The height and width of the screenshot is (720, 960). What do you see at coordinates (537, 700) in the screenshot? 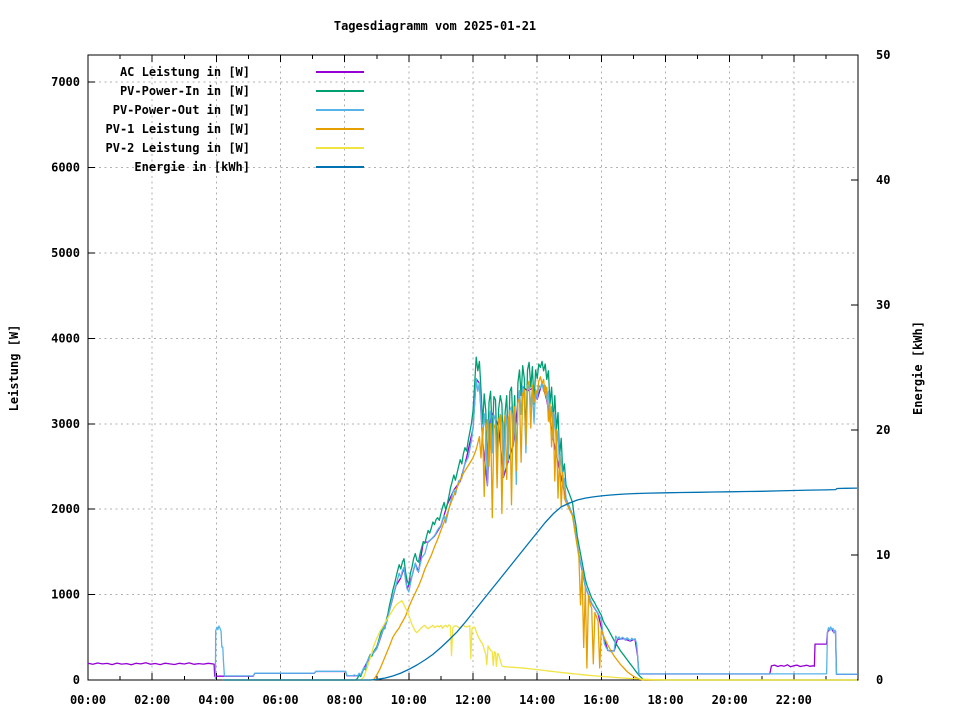
I see `x-tick-label: 14:00` at bounding box center [537, 700].